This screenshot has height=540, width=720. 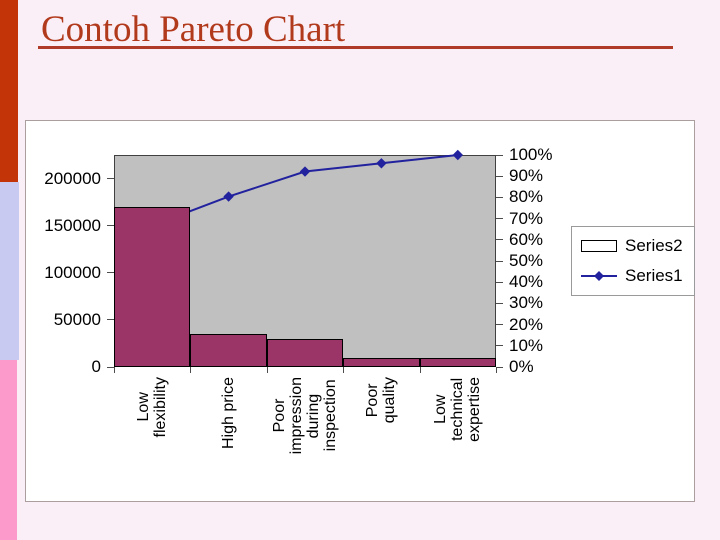 I want to click on sidebar-accent-lavender, so click(x=9, y=271).